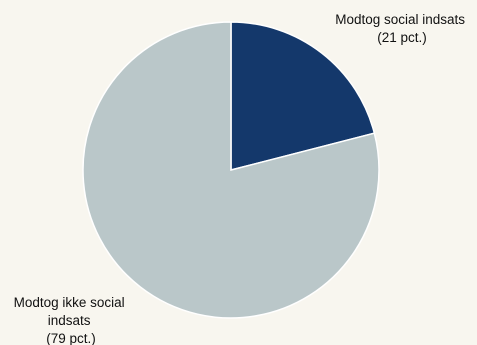 This screenshot has width=477, height=345. I want to click on slice-label-line: Modtog ikke social, so click(69, 302).